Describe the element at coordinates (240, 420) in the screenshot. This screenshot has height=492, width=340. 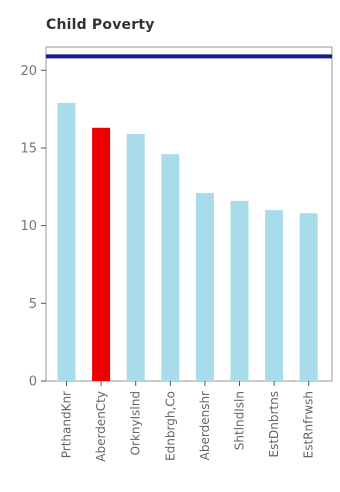
I see `x-tick-label: ShtlndIsln` at that location.